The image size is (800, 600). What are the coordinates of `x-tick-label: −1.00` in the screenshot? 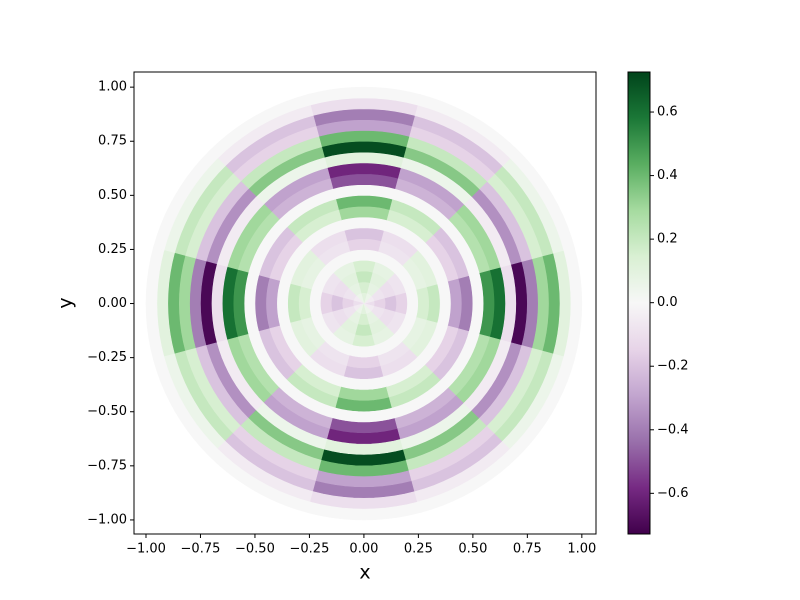 It's located at (146, 549).